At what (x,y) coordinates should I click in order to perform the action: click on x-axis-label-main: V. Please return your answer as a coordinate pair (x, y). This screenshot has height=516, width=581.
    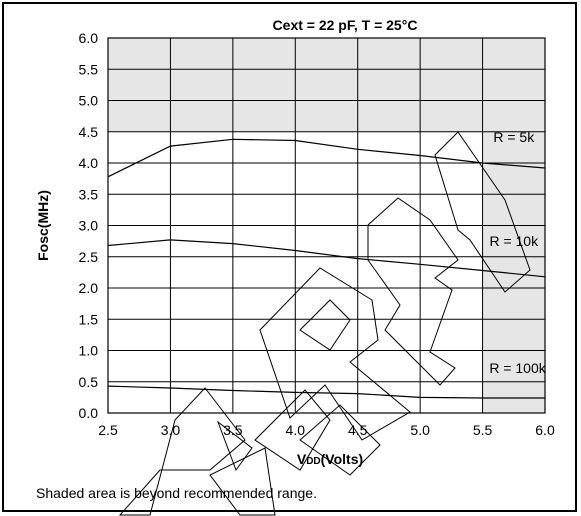
    Looking at the image, I should click on (302, 459).